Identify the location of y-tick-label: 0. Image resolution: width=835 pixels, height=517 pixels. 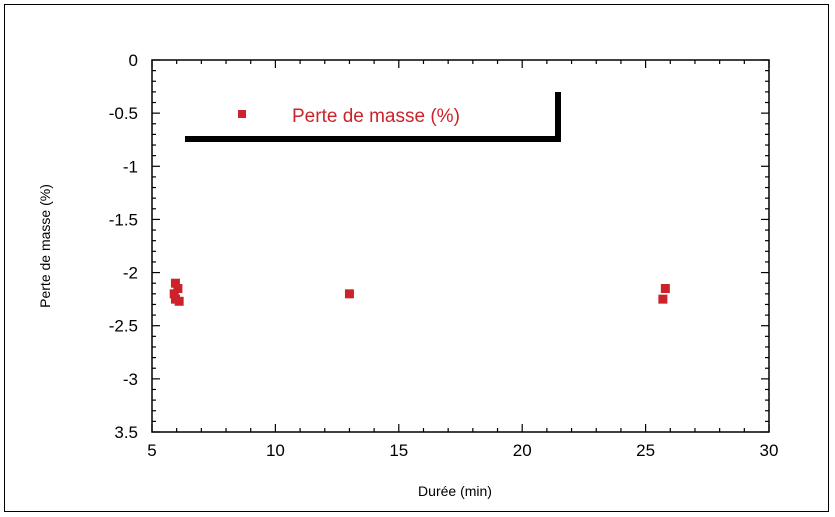
(133, 60).